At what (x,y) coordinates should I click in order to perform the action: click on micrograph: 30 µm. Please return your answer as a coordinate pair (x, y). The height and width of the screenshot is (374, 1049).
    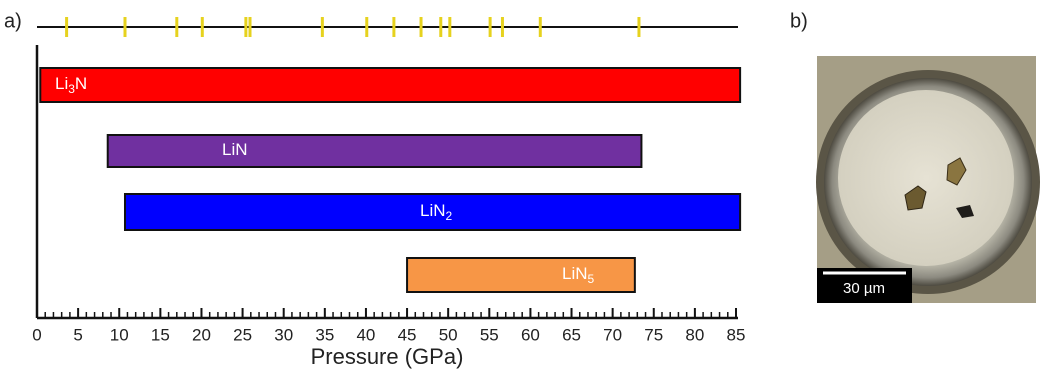
    Looking at the image, I should click on (928, 179).